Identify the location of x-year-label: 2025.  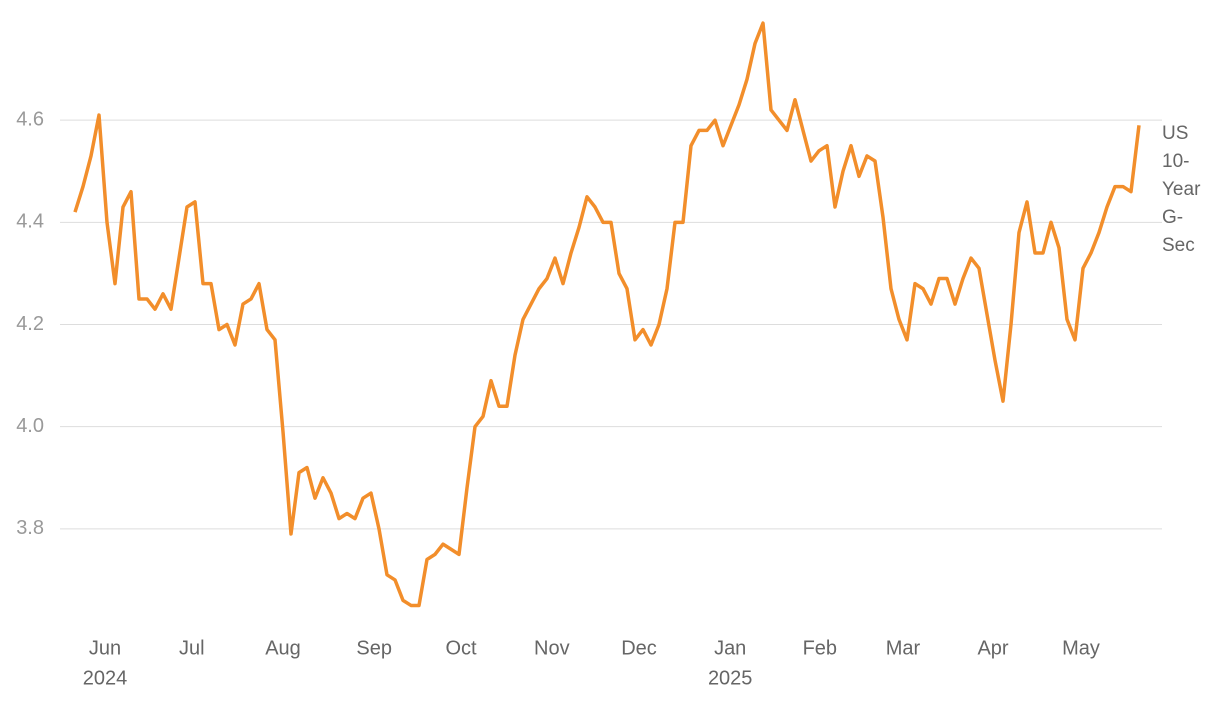
(730, 678).